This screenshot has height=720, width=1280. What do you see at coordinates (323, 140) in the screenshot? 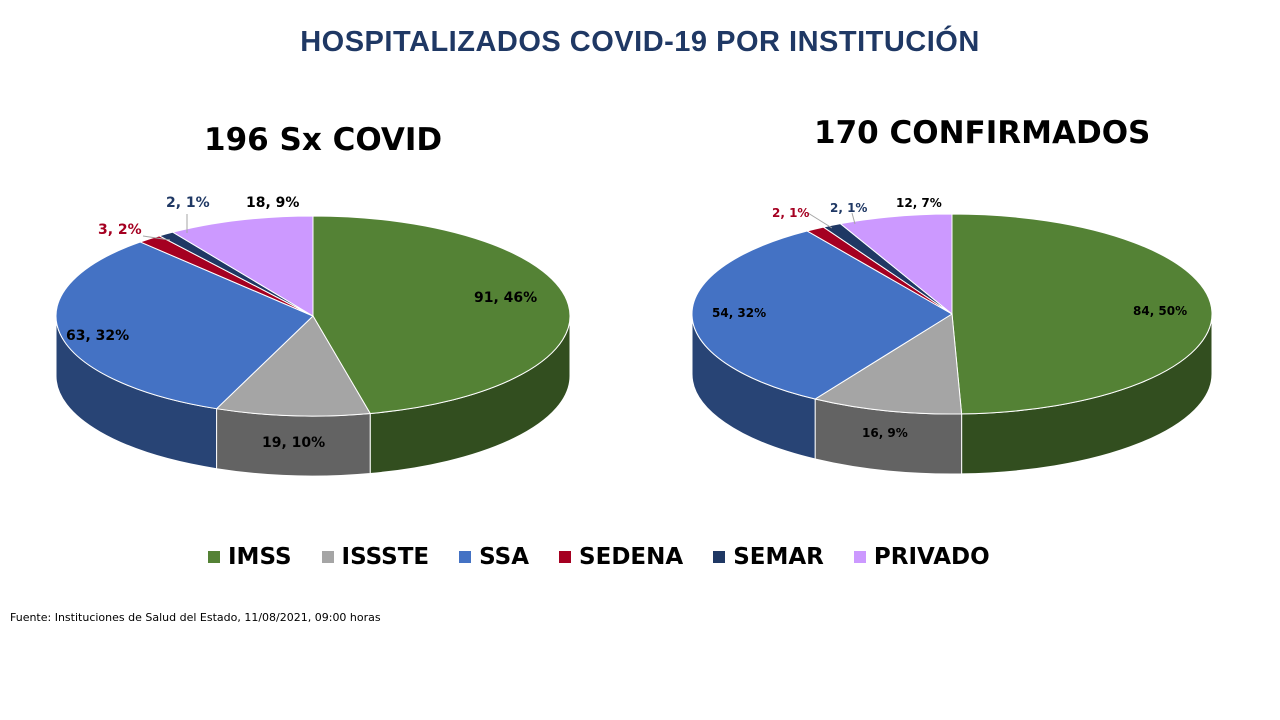
I see `chart-title-left: 196 Sx COVID` at bounding box center [323, 140].